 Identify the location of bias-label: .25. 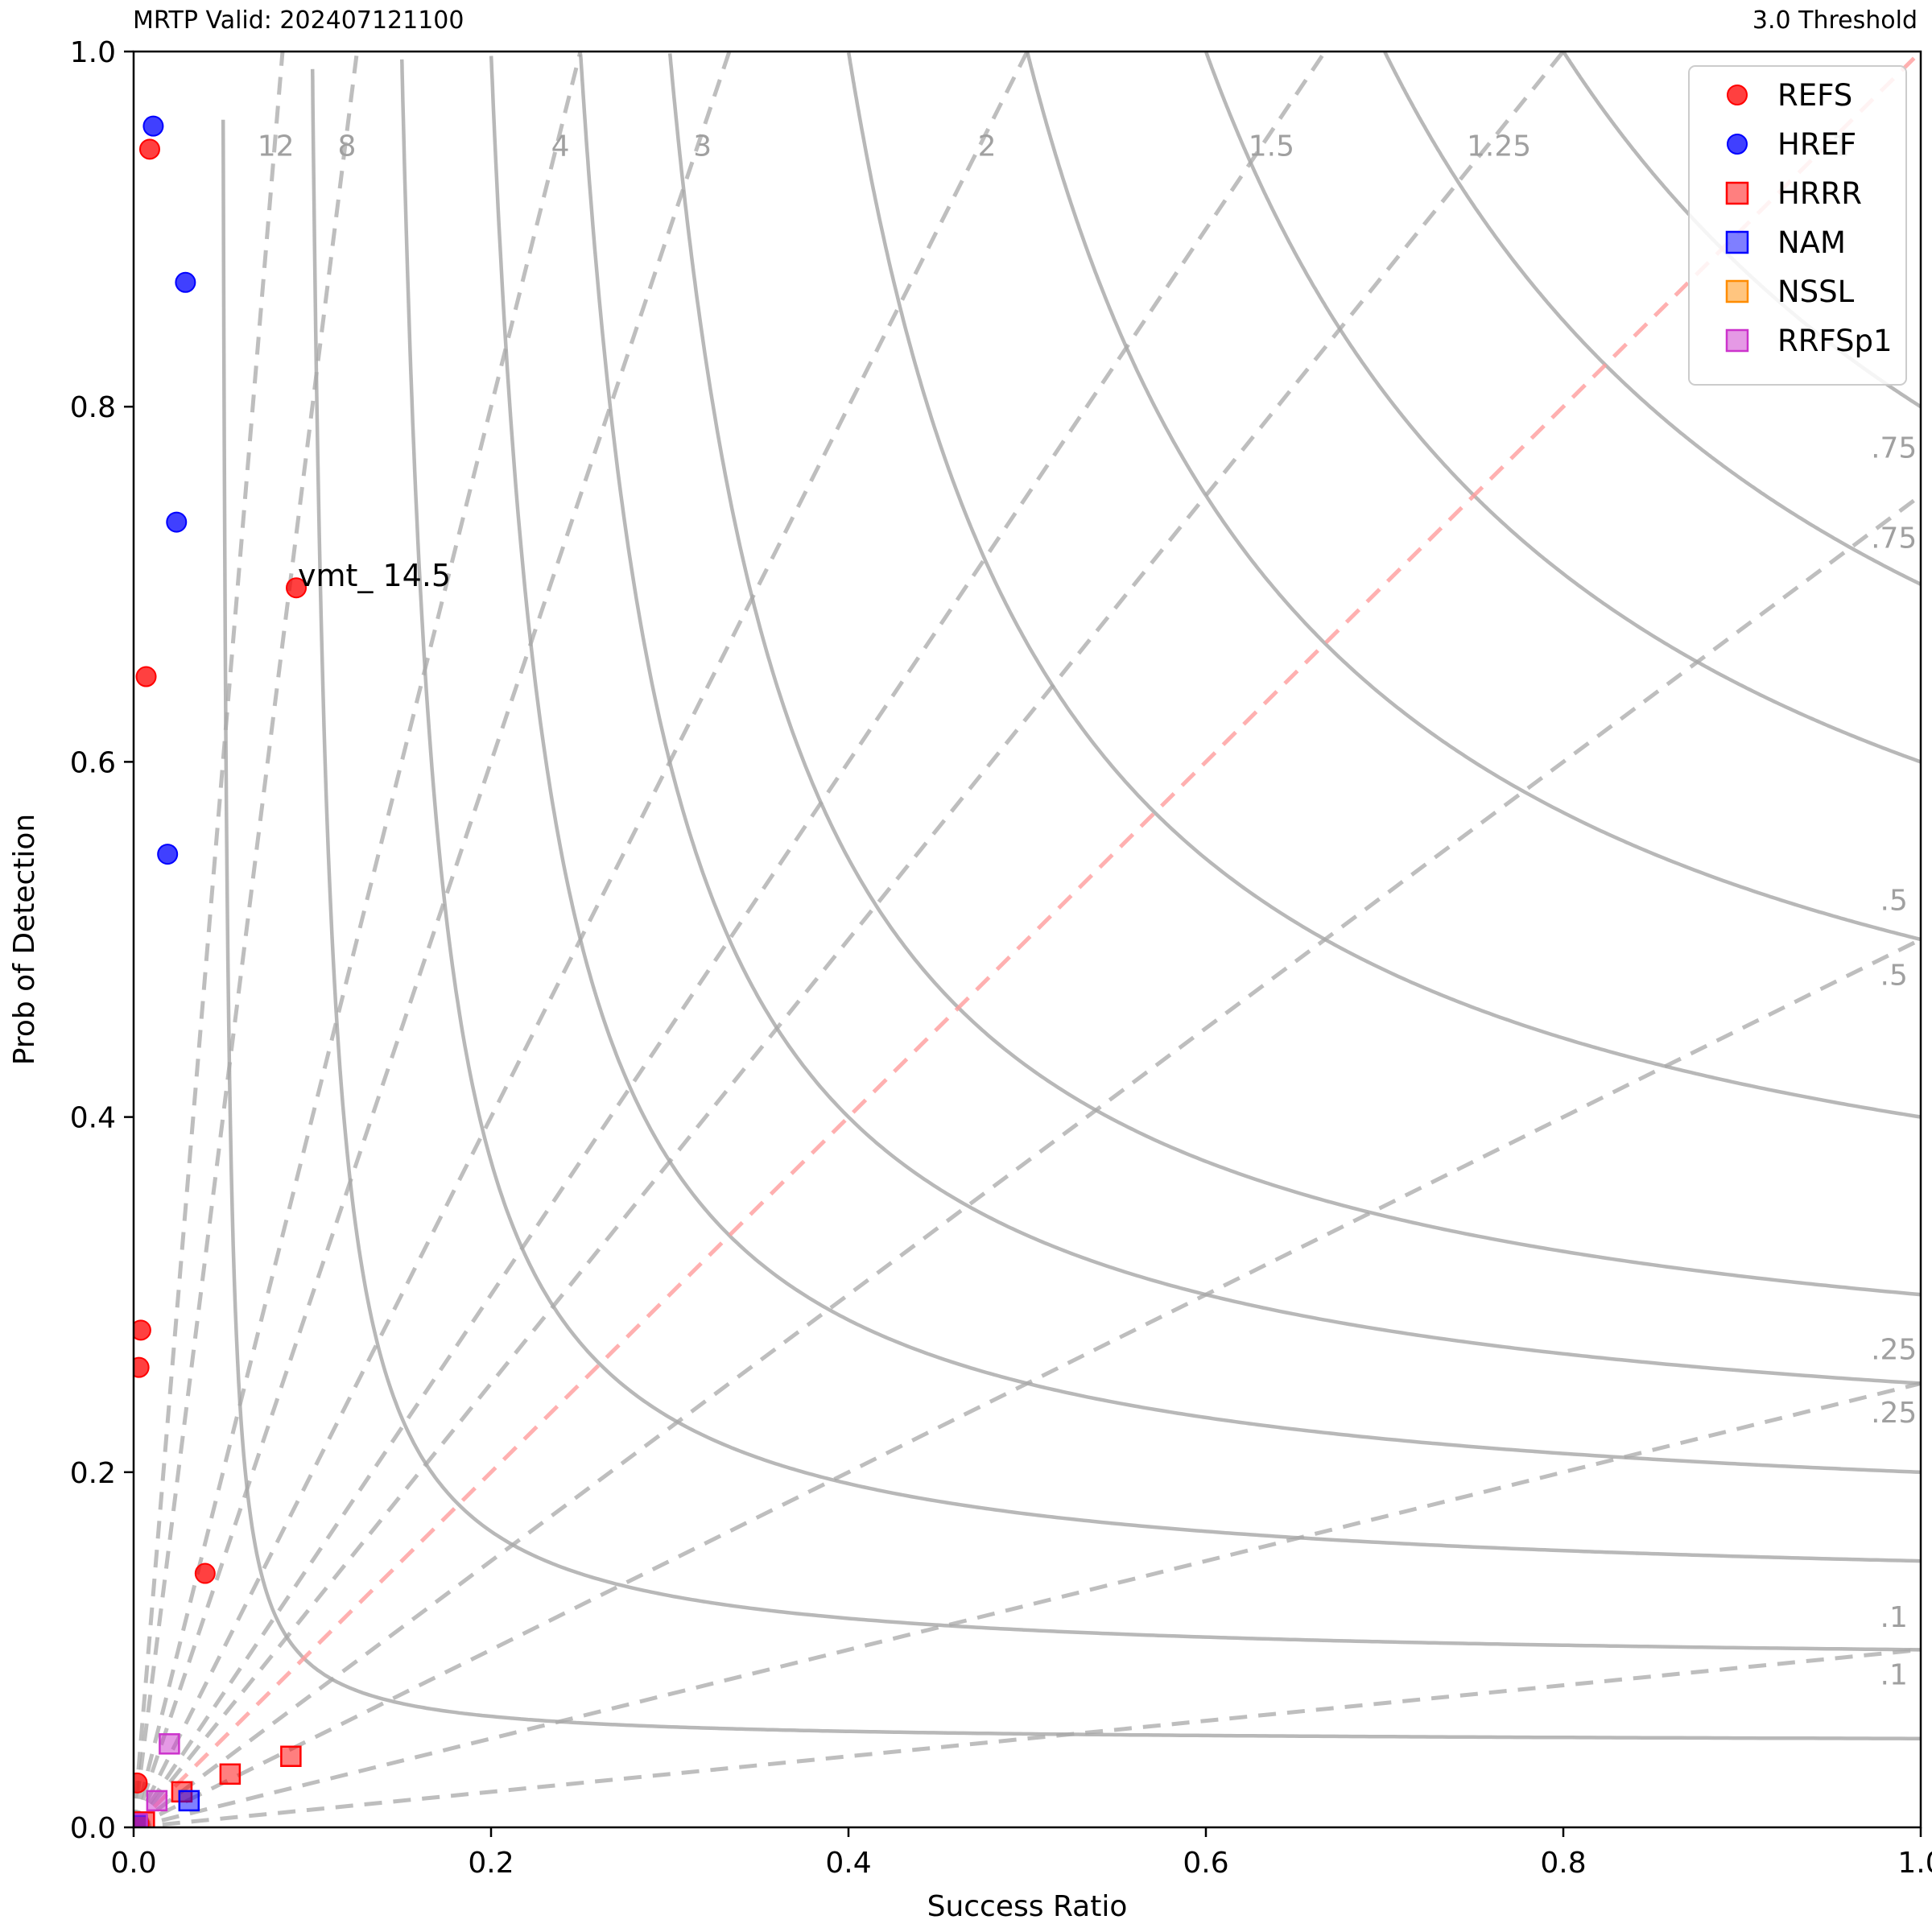
(1894, 1413).